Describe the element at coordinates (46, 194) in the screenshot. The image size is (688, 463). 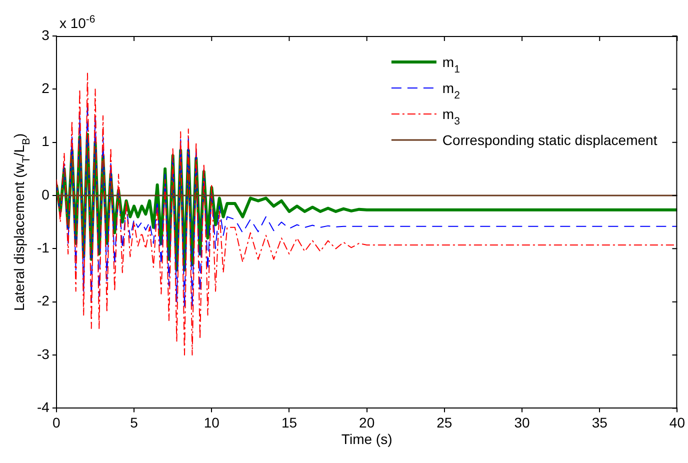
I see `y-tick-label: 0` at that location.